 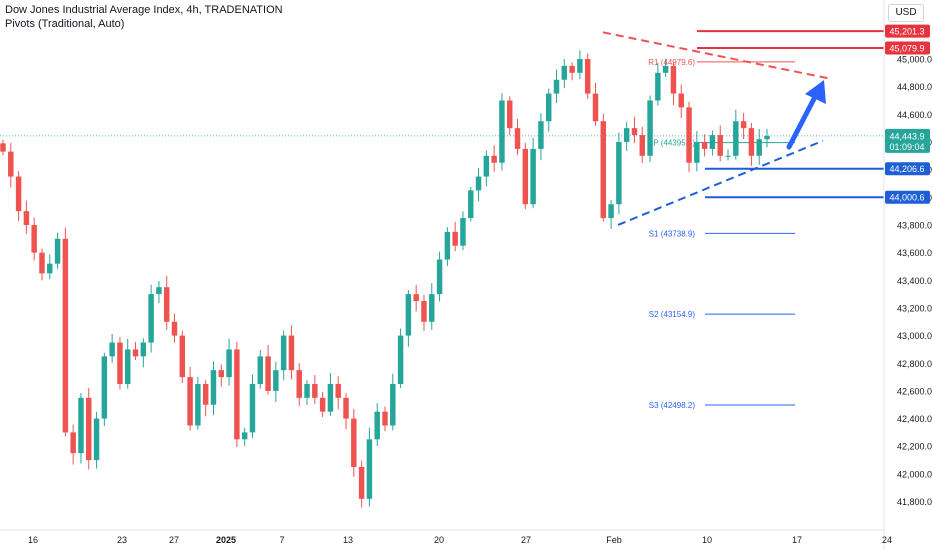 What do you see at coordinates (439, 540) in the screenshot?
I see `x-tick-label: 20` at bounding box center [439, 540].